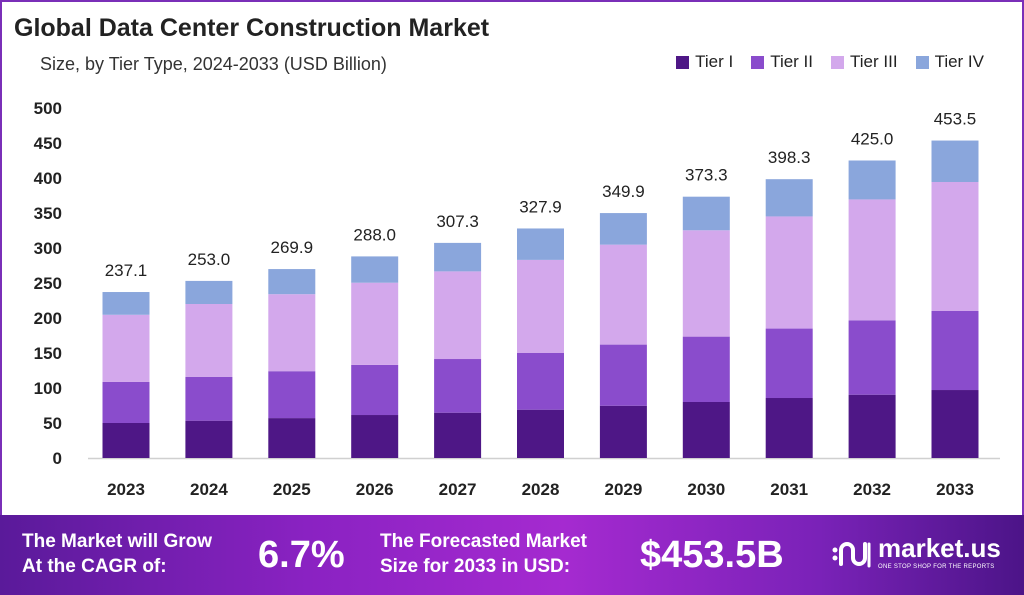  What do you see at coordinates (48, 213) in the screenshot?
I see `y-tick-label: 350` at bounding box center [48, 213].